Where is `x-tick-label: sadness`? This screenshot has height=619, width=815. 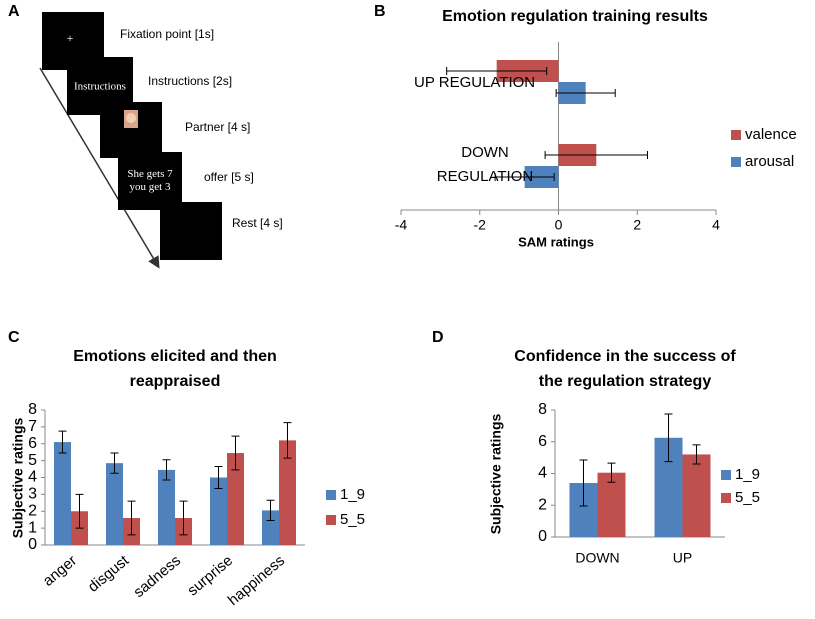 x-tick-label: sadness is located at coordinates (157, 576).